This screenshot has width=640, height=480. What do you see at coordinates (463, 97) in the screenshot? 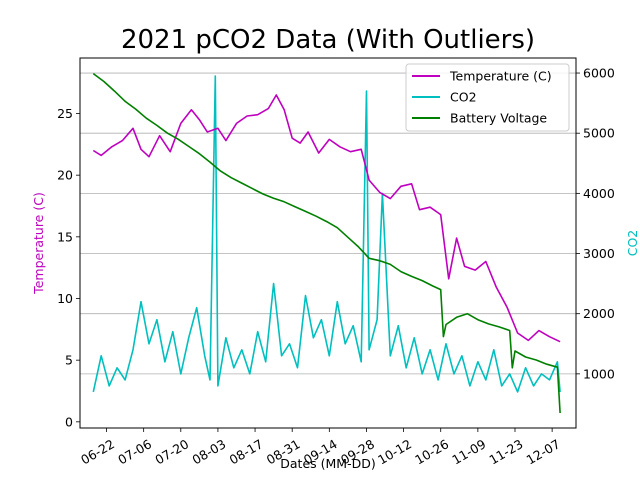
I see `legend-label-co2: CO2` at bounding box center [463, 97].